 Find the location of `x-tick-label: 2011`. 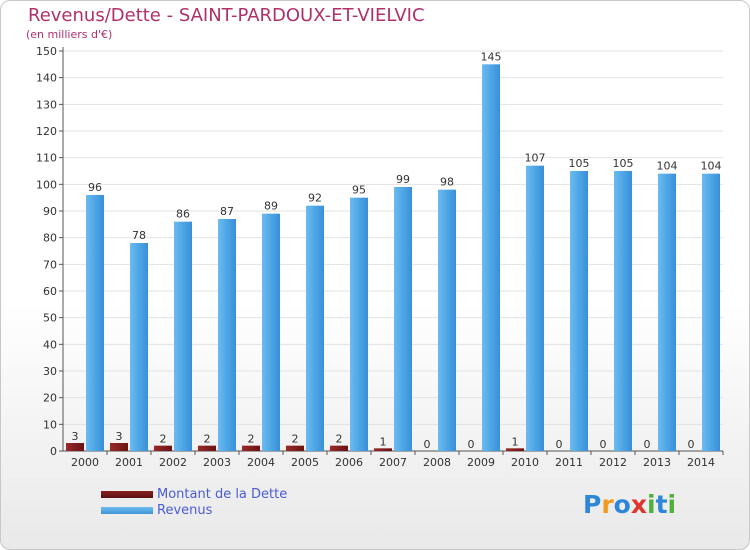

x-tick-label: 2011 is located at coordinates (569, 462).